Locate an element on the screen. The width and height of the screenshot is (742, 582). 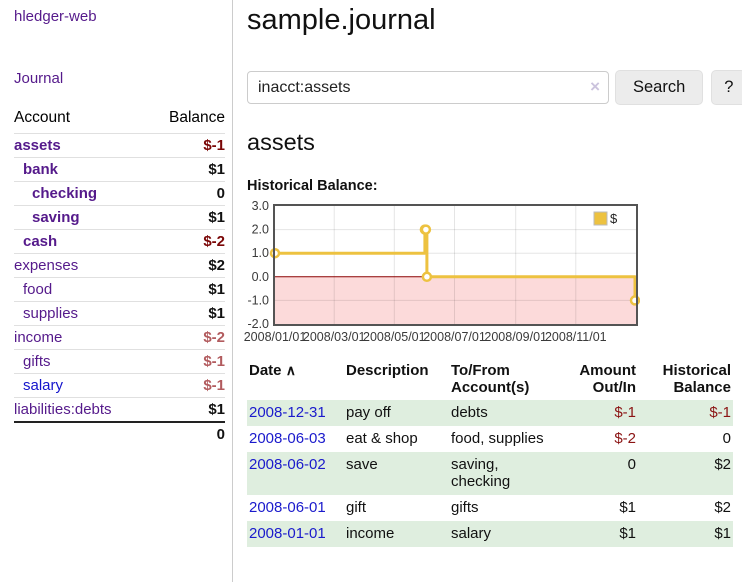
transaction-description: save is located at coordinates (362, 464).